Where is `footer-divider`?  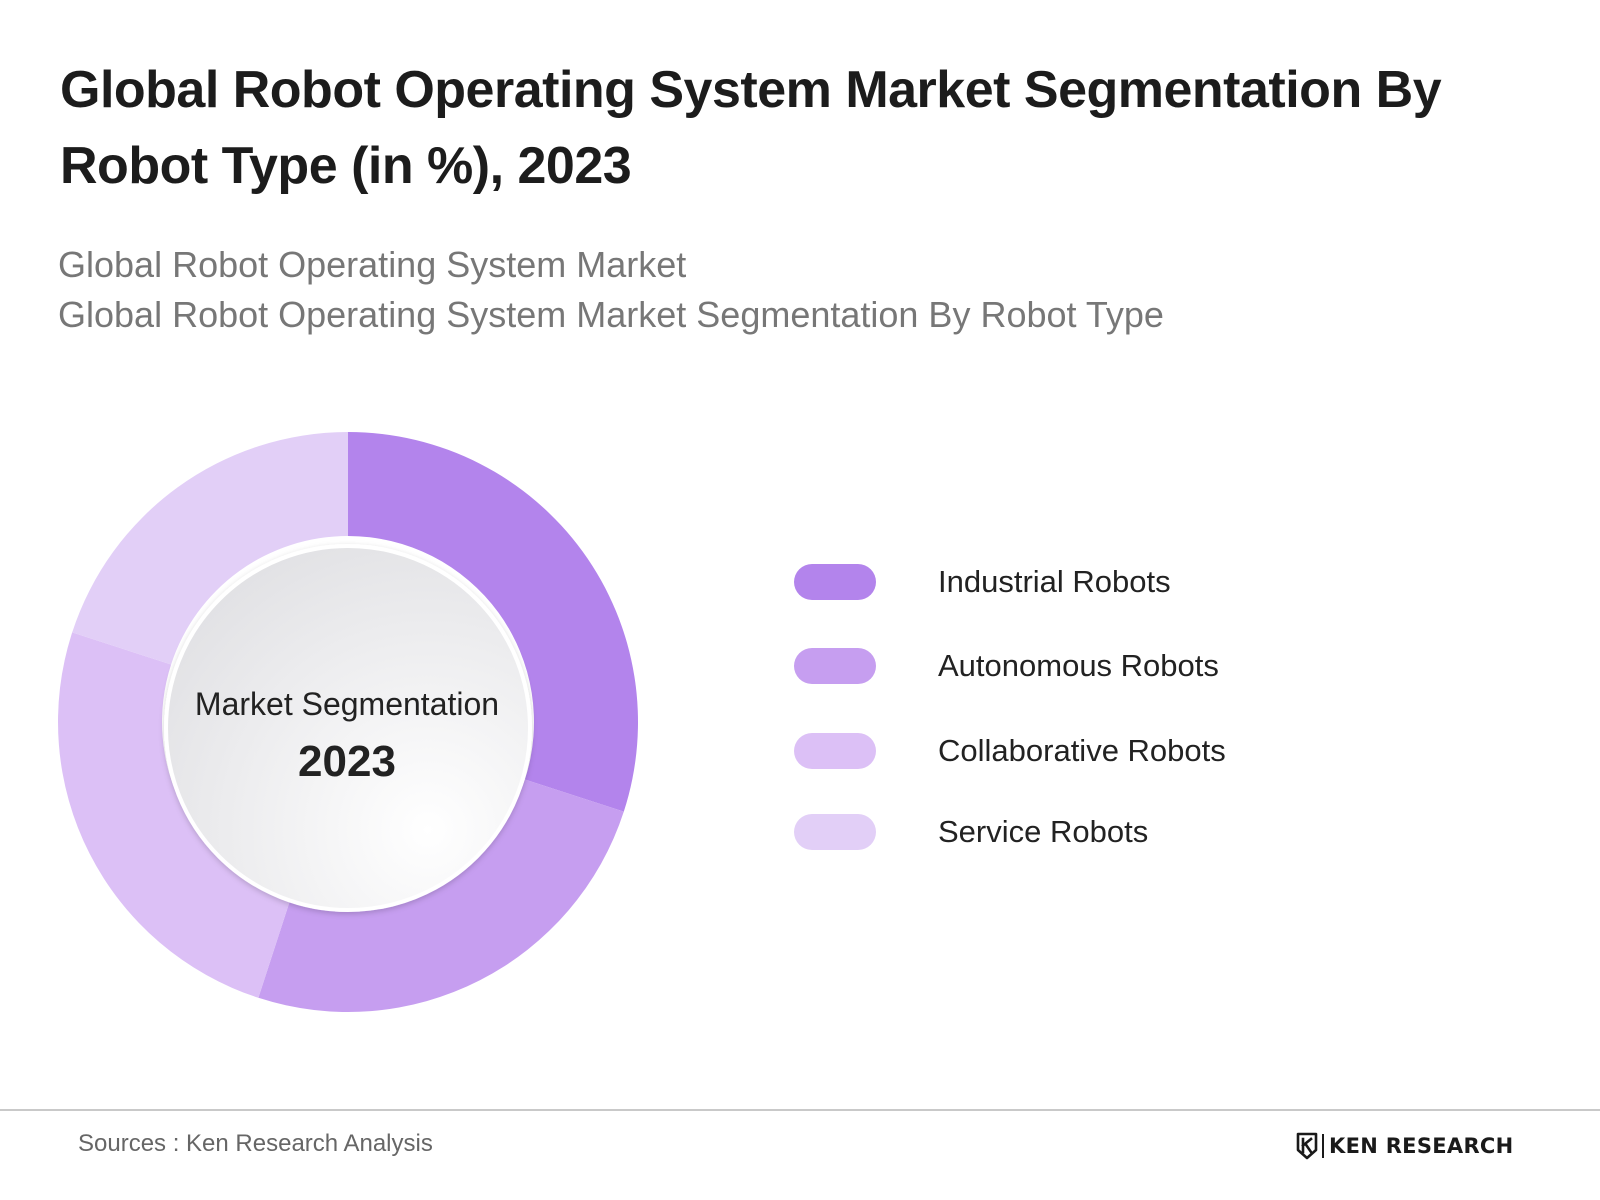
footer-divider is located at coordinates (800, 1110).